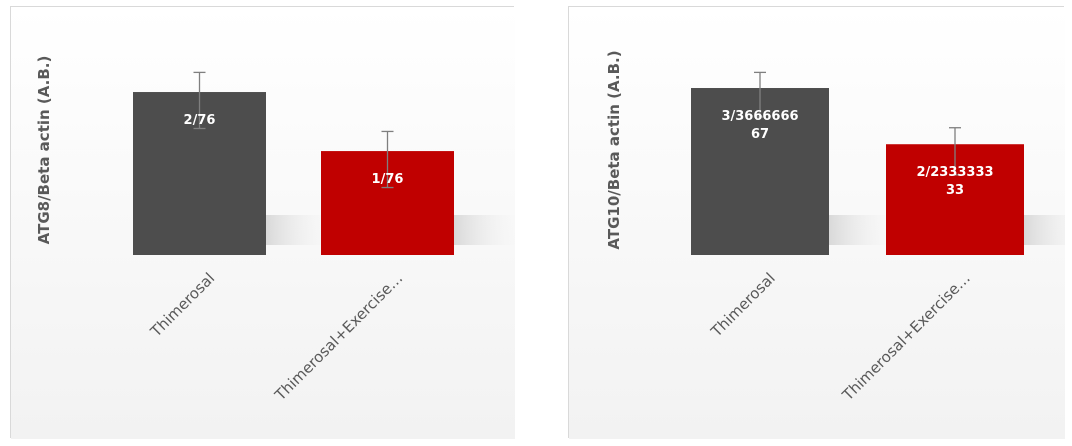 This screenshot has width=1072, height=446. Describe the element at coordinates (44, 150) in the screenshot. I see `y-axis-label: ATG8/Beta actin (A.B.)` at that location.